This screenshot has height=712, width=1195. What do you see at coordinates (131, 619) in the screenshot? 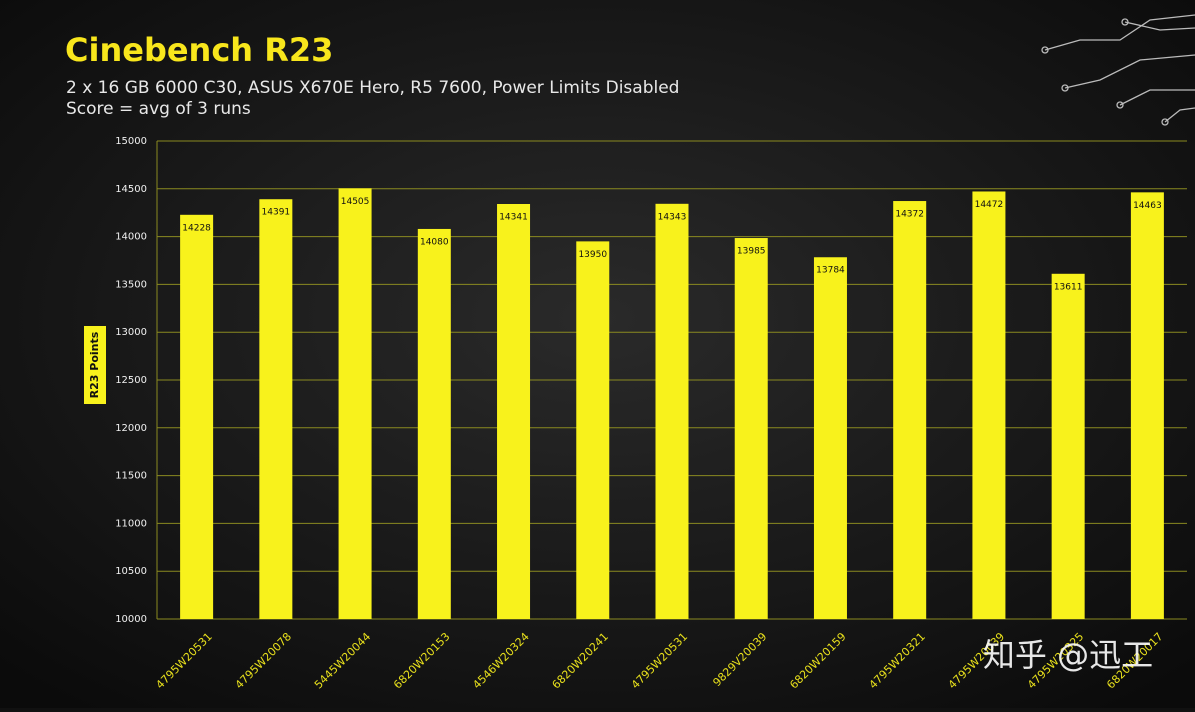
I see `y-tick-label: 10000` at bounding box center [131, 619].